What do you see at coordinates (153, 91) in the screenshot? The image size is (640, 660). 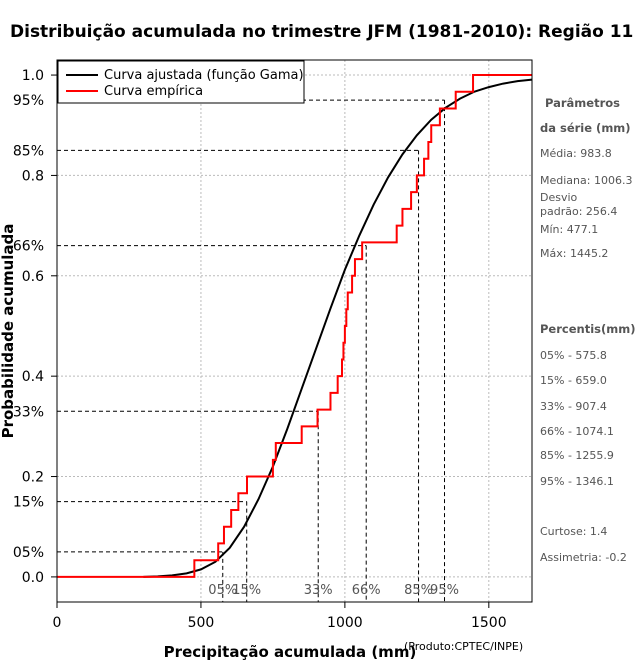 I see `legend-label-empirical: Curva empírica` at bounding box center [153, 91].